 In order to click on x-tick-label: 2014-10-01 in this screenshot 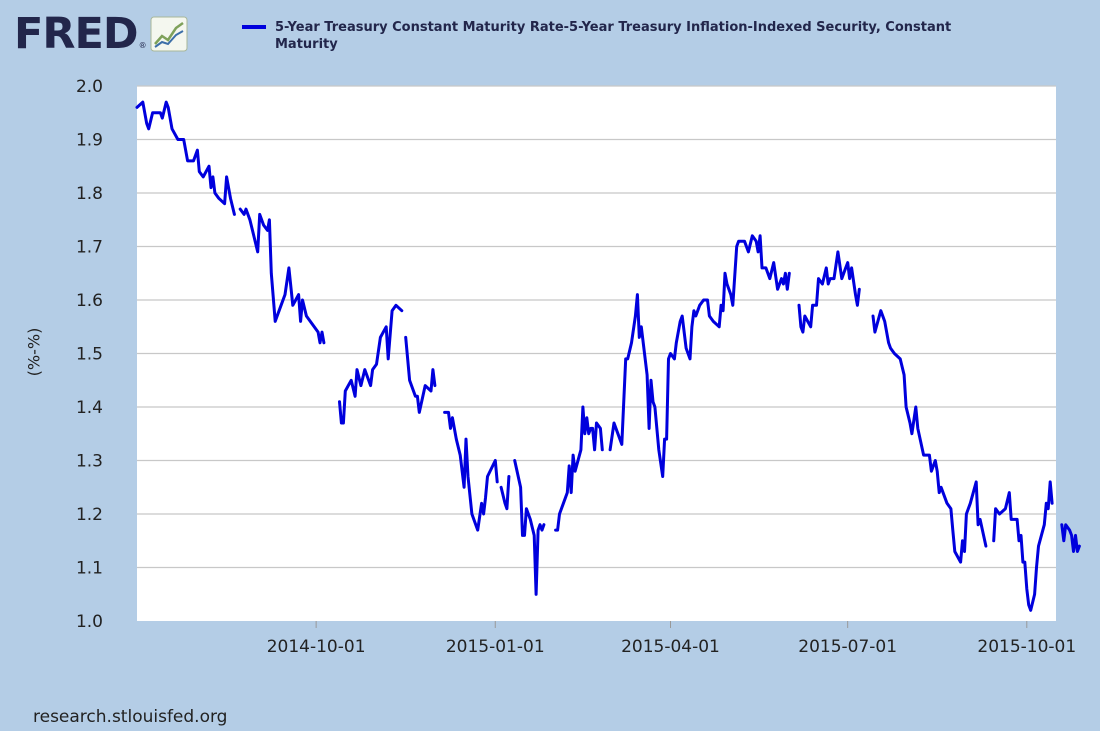, I will do `click(316, 647)`.